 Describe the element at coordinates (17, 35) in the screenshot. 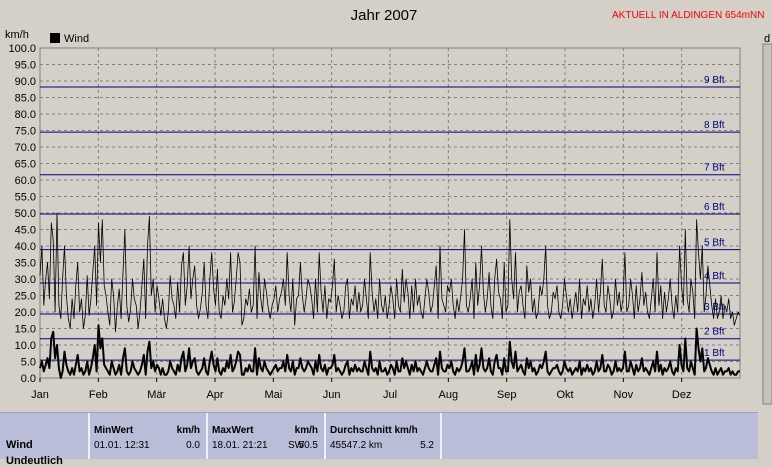

I see `y-axis-unit: km/h` at that location.